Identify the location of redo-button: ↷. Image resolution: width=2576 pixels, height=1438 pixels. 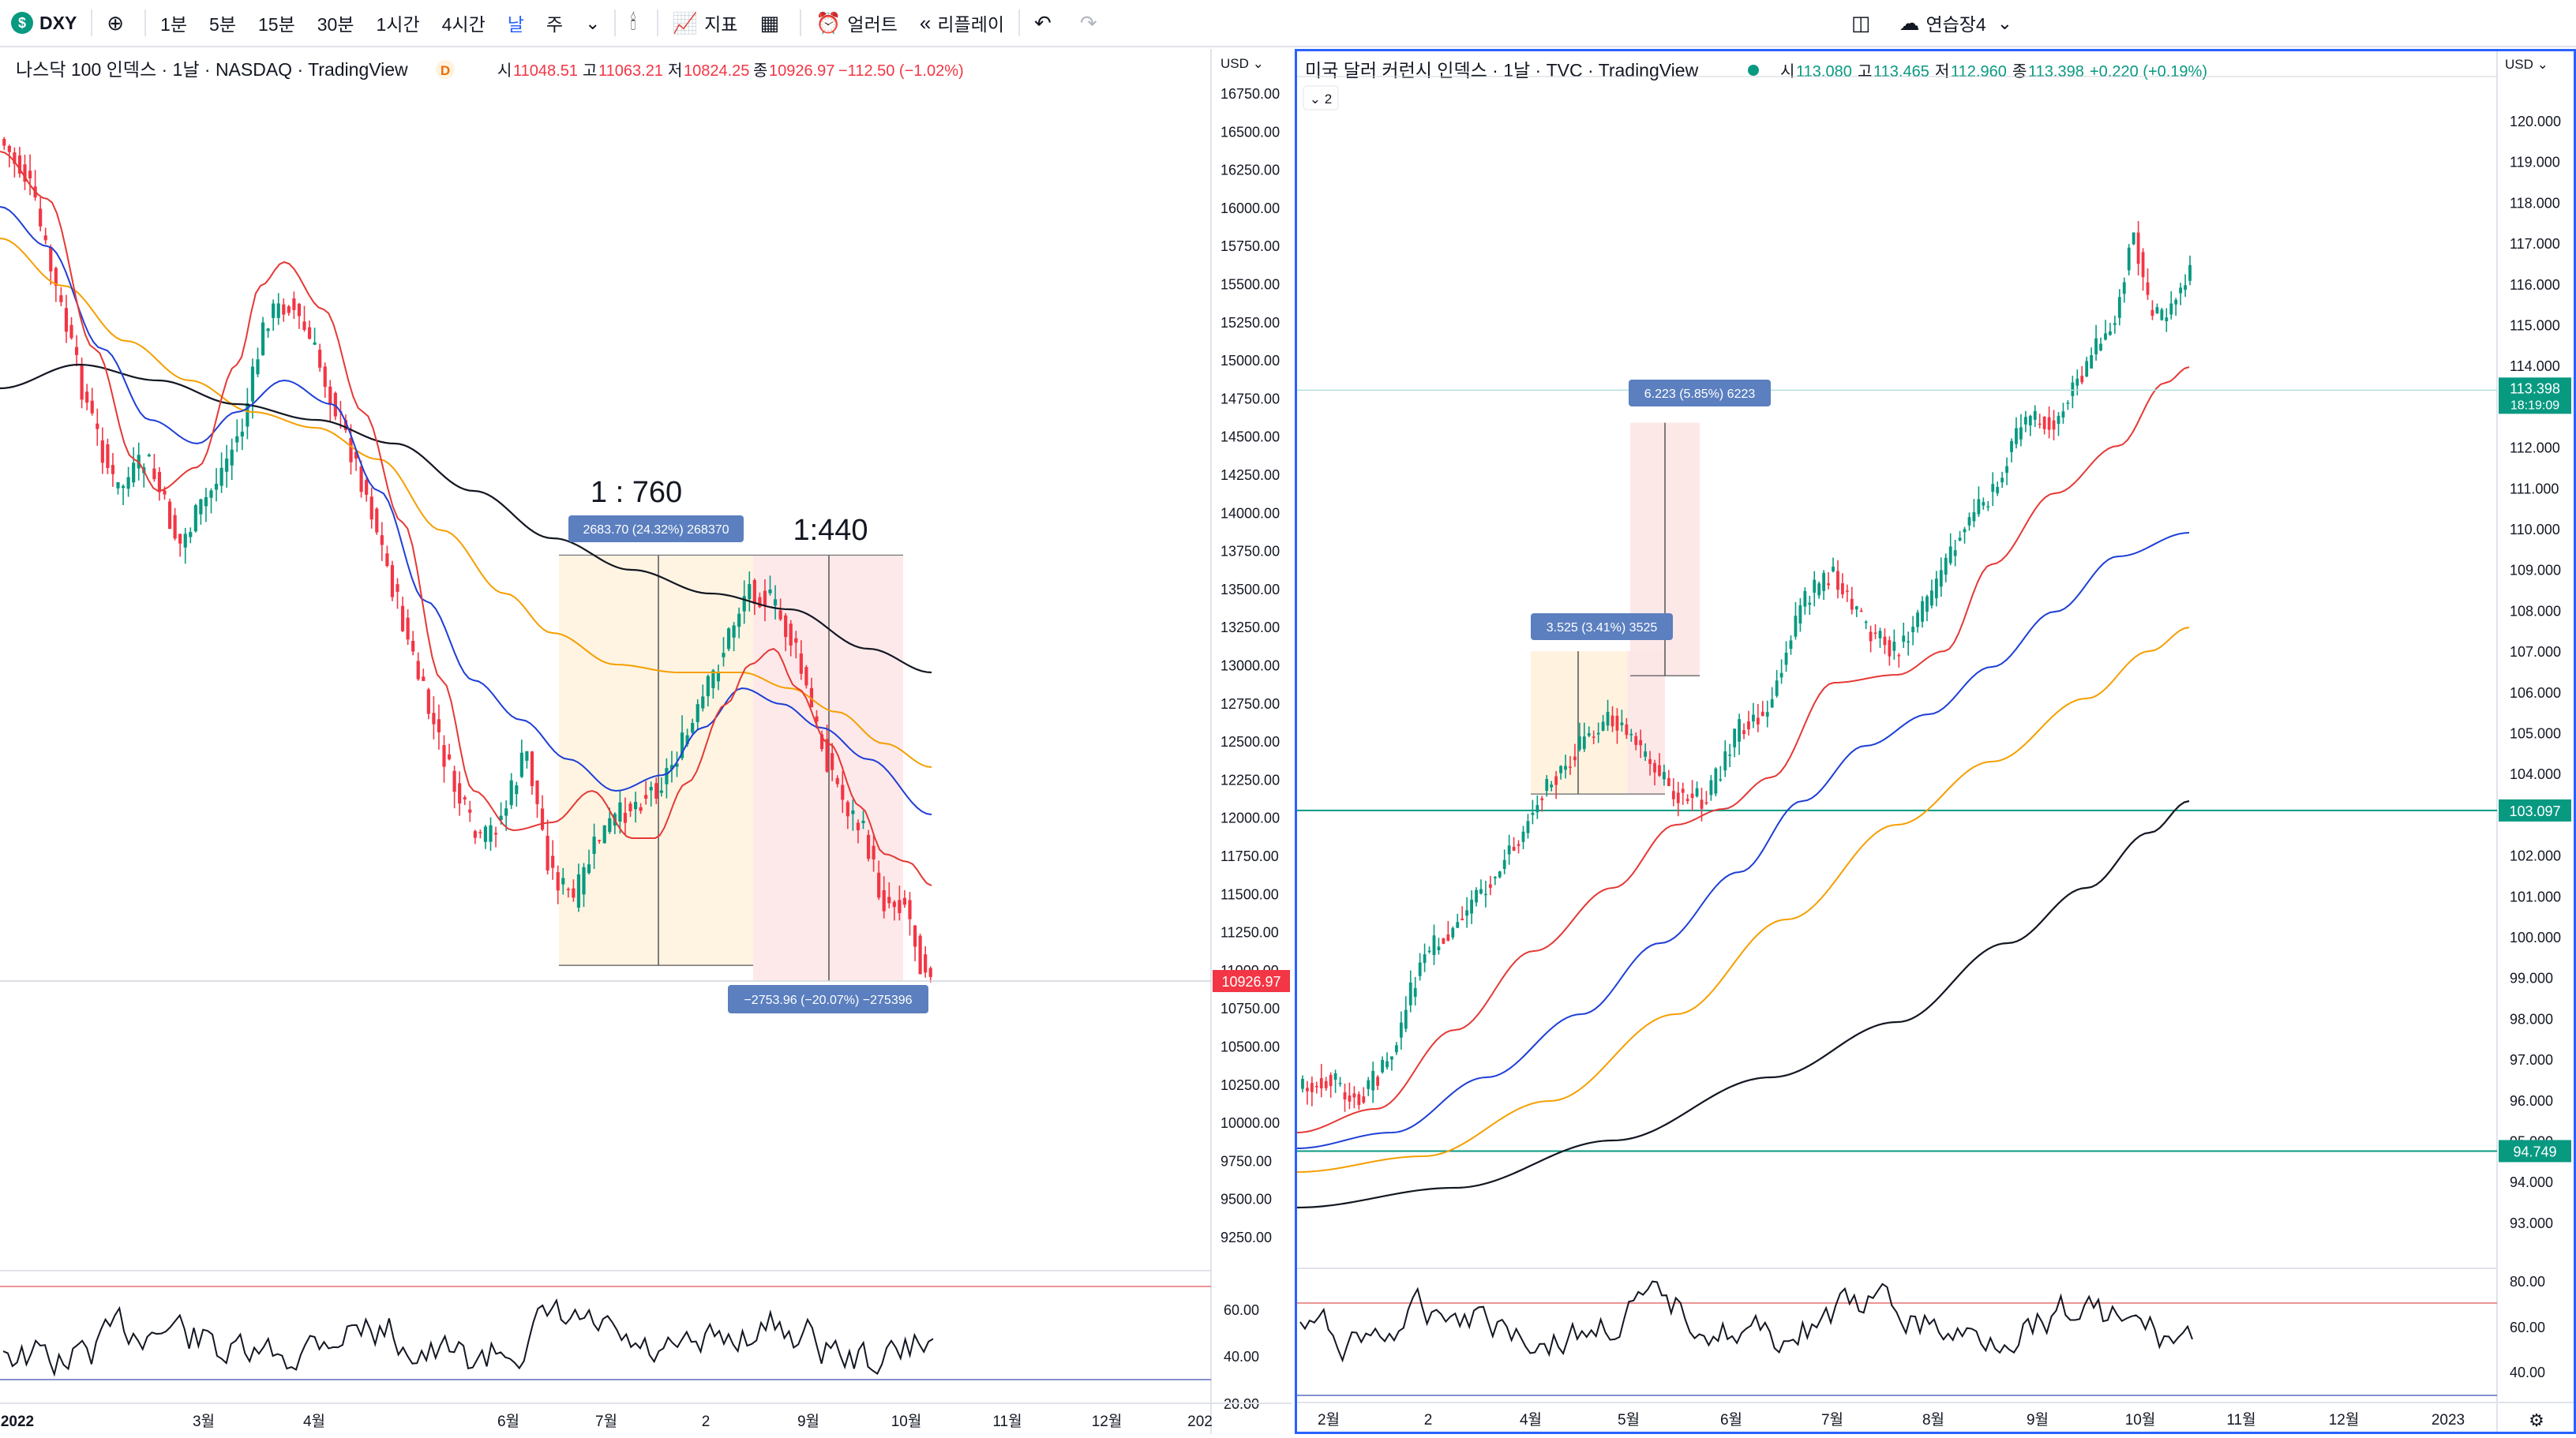
(1092, 24).